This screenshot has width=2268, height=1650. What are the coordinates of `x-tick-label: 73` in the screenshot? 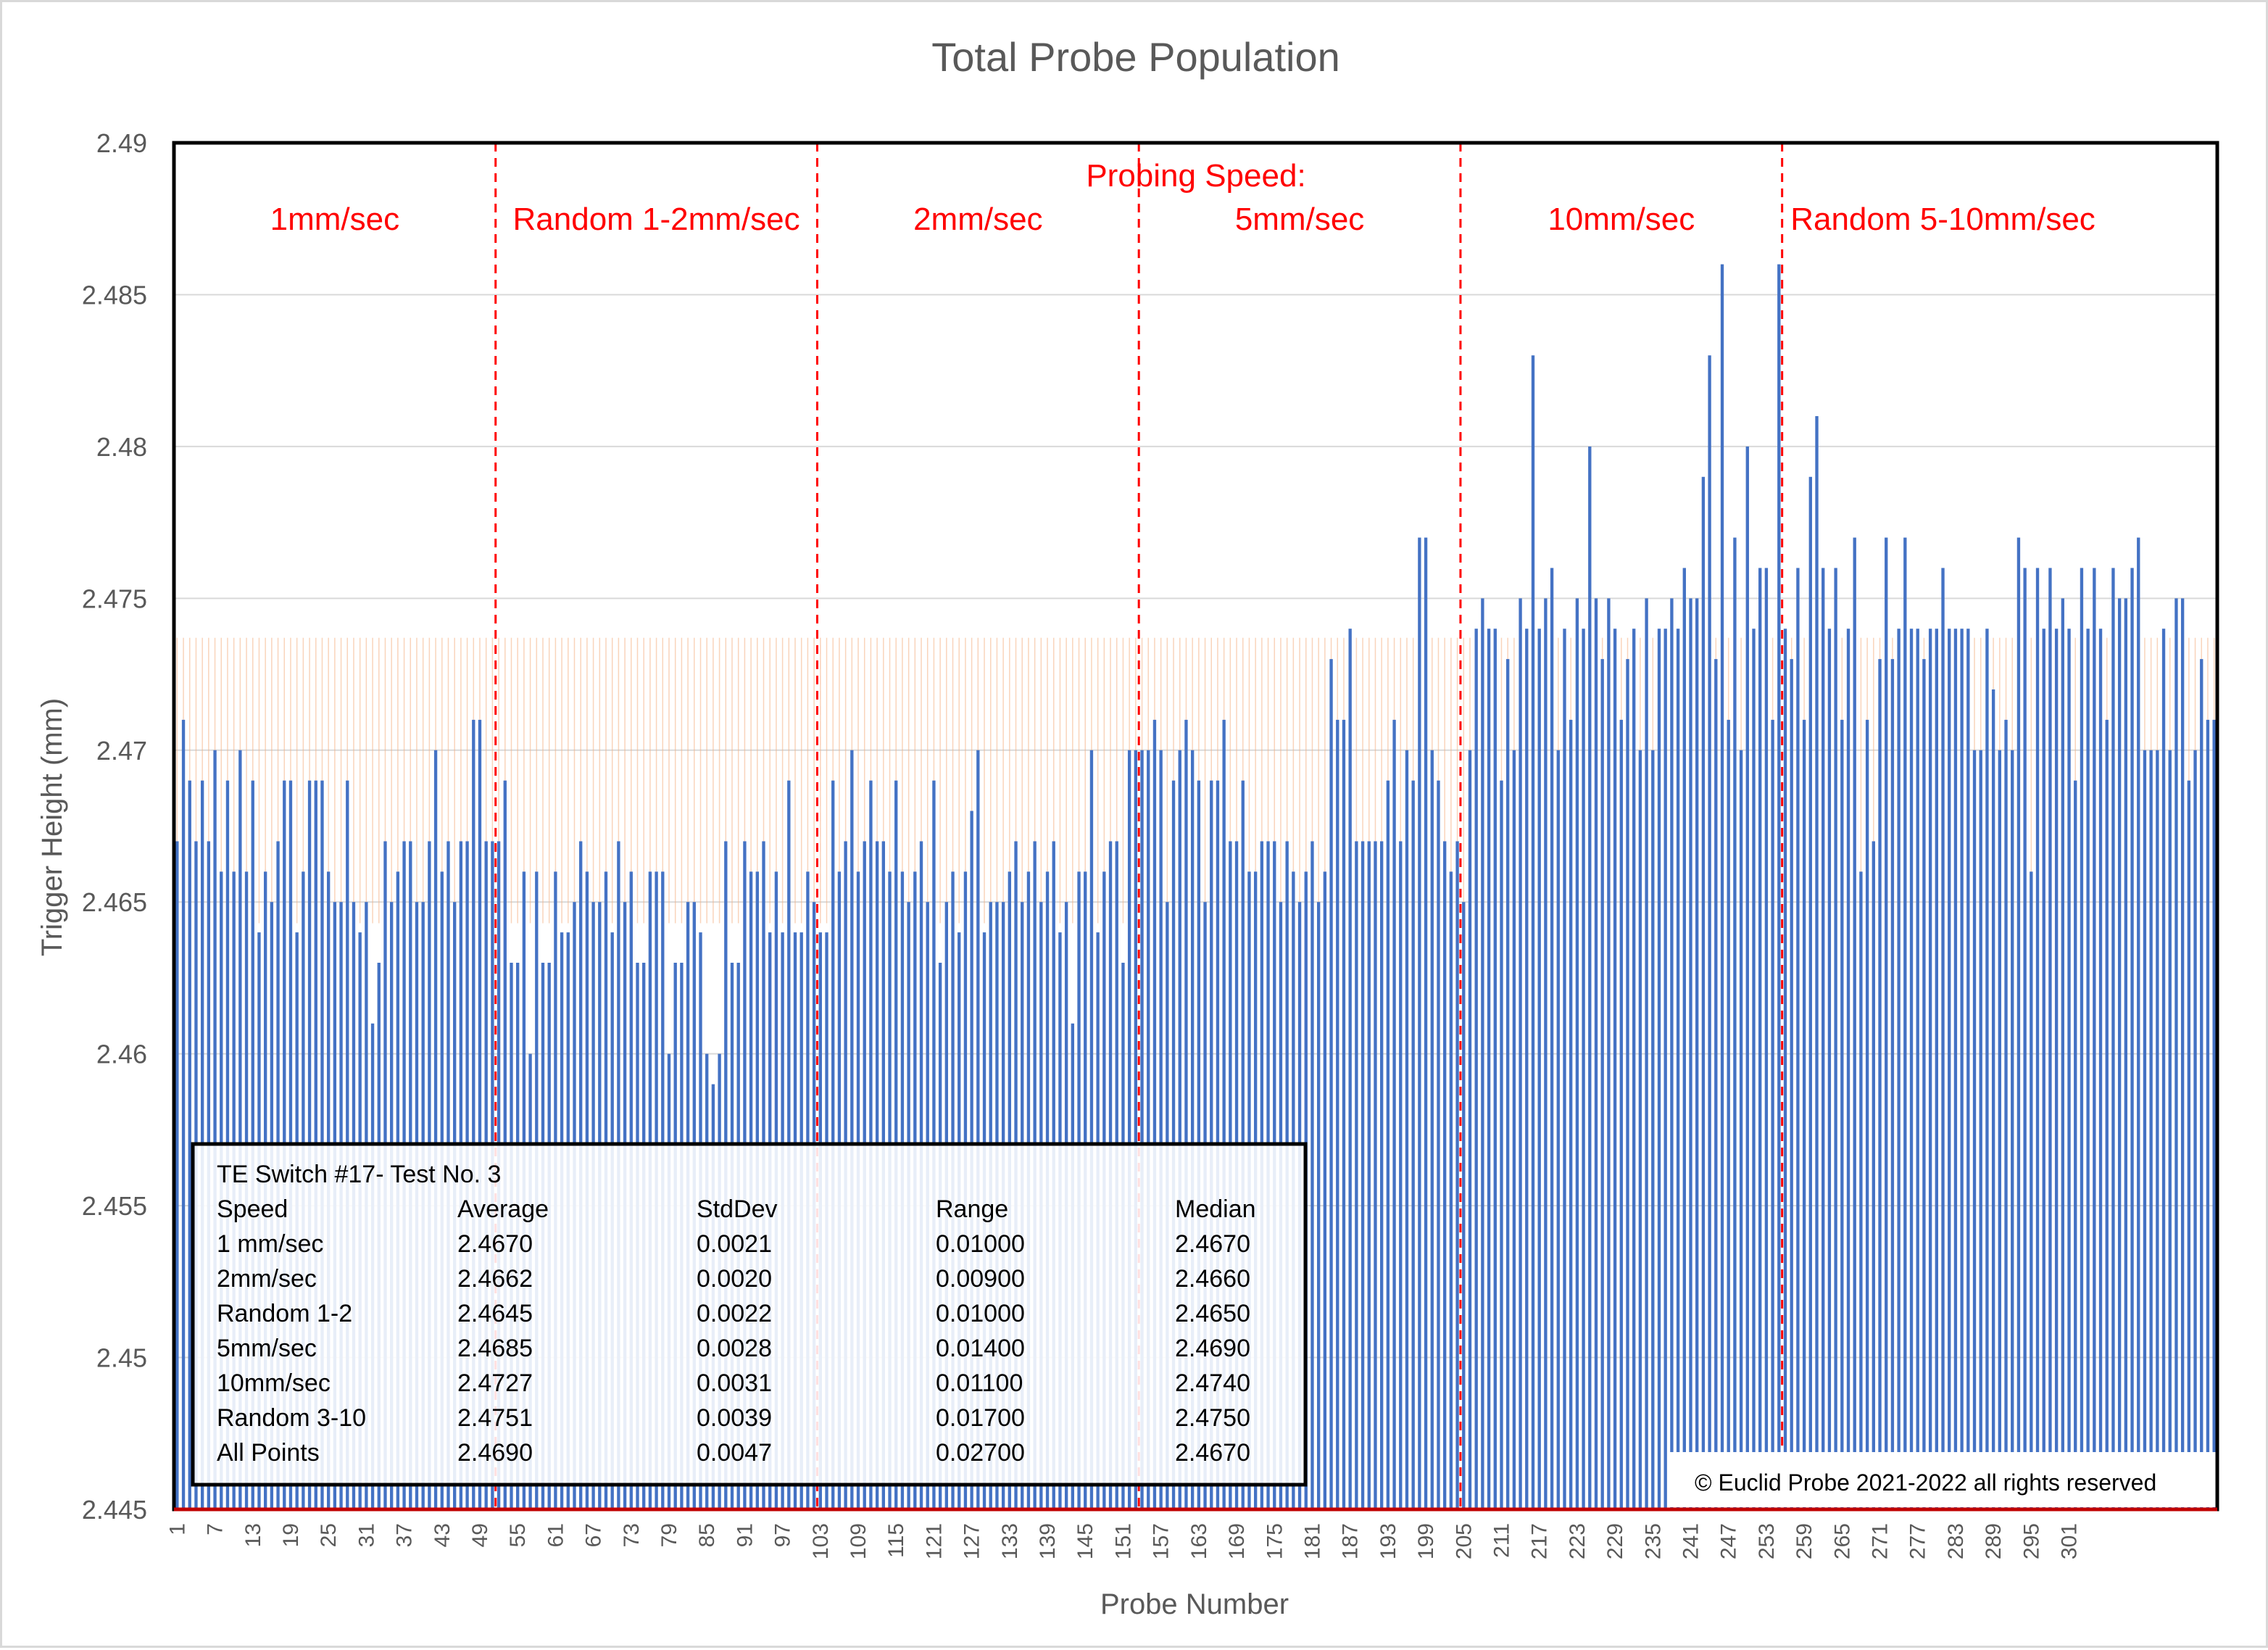 It's located at (632, 1535).